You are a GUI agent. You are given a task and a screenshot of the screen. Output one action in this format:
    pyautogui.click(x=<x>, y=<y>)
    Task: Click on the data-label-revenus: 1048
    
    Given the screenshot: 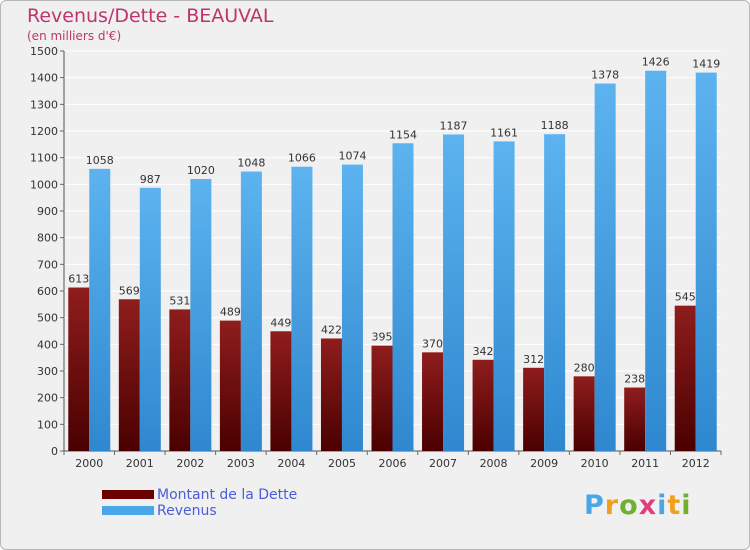 What is the action you would take?
    pyautogui.click(x=251, y=163)
    